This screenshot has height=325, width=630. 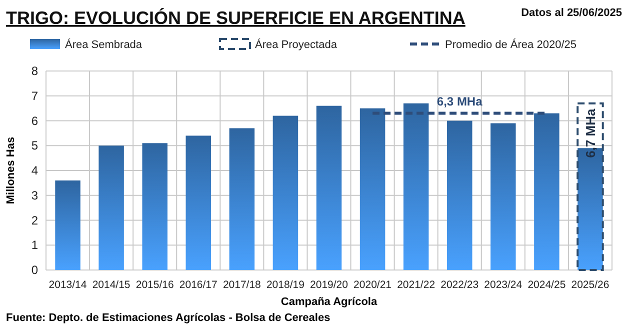 I want to click on x-tick-label: 2019/20, so click(x=329, y=285).